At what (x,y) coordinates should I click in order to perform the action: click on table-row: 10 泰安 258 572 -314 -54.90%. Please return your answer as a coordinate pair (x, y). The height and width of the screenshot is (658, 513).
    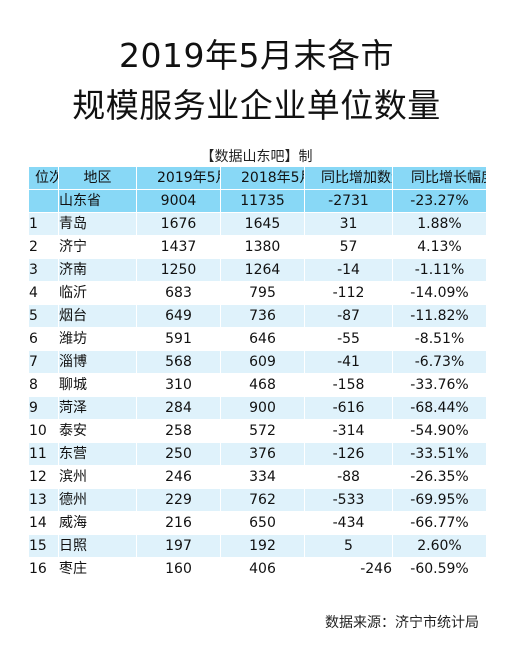
    Looking at the image, I should click on (257, 431).